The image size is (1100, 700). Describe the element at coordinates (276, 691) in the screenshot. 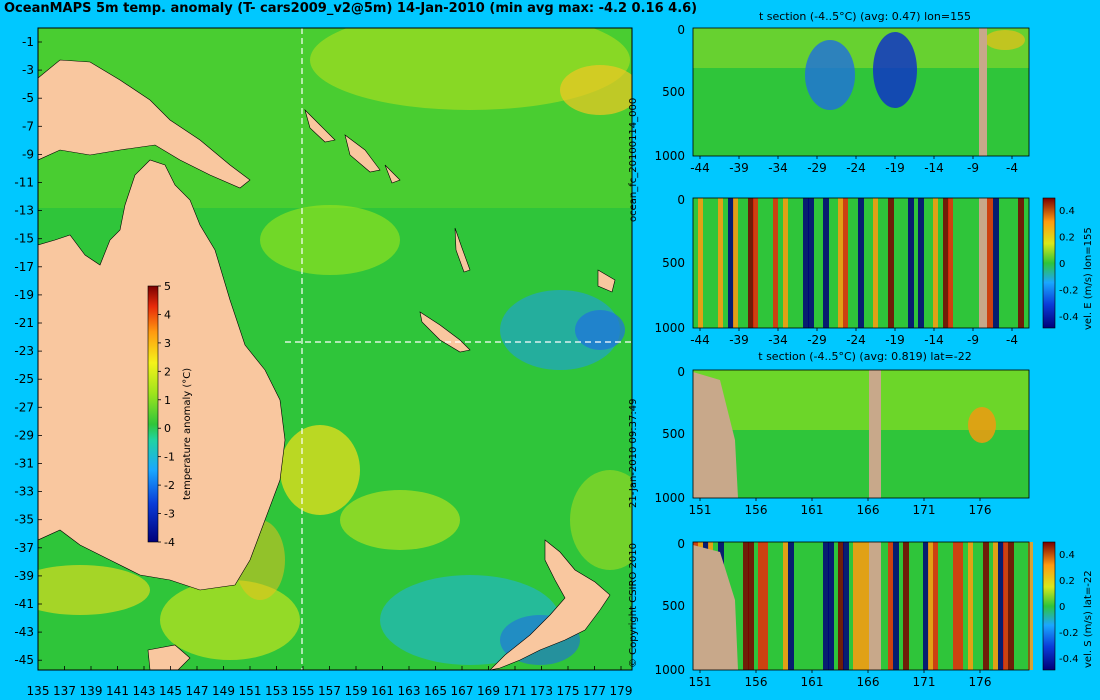

I see `lon-tick-label: 153` at that location.